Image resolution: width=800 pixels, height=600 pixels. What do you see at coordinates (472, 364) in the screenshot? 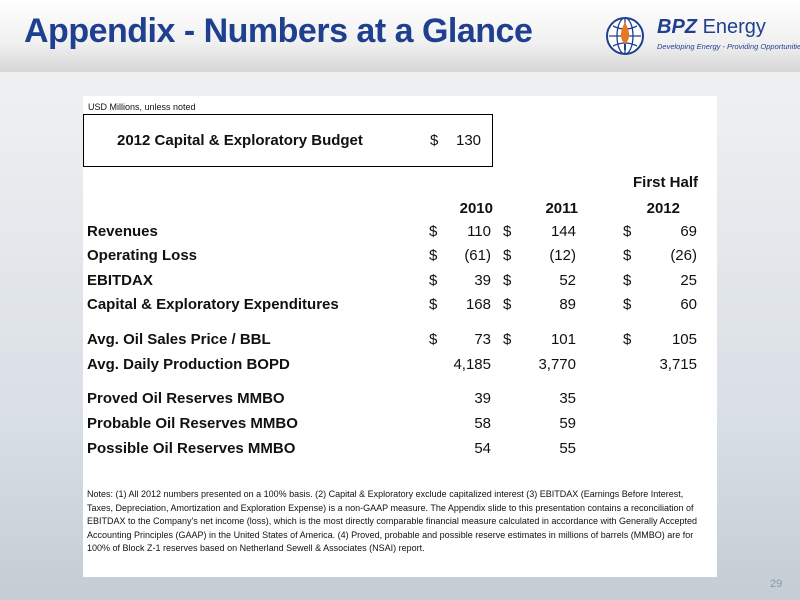
I see `table-cell-value: 4,185` at bounding box center [472, 364].